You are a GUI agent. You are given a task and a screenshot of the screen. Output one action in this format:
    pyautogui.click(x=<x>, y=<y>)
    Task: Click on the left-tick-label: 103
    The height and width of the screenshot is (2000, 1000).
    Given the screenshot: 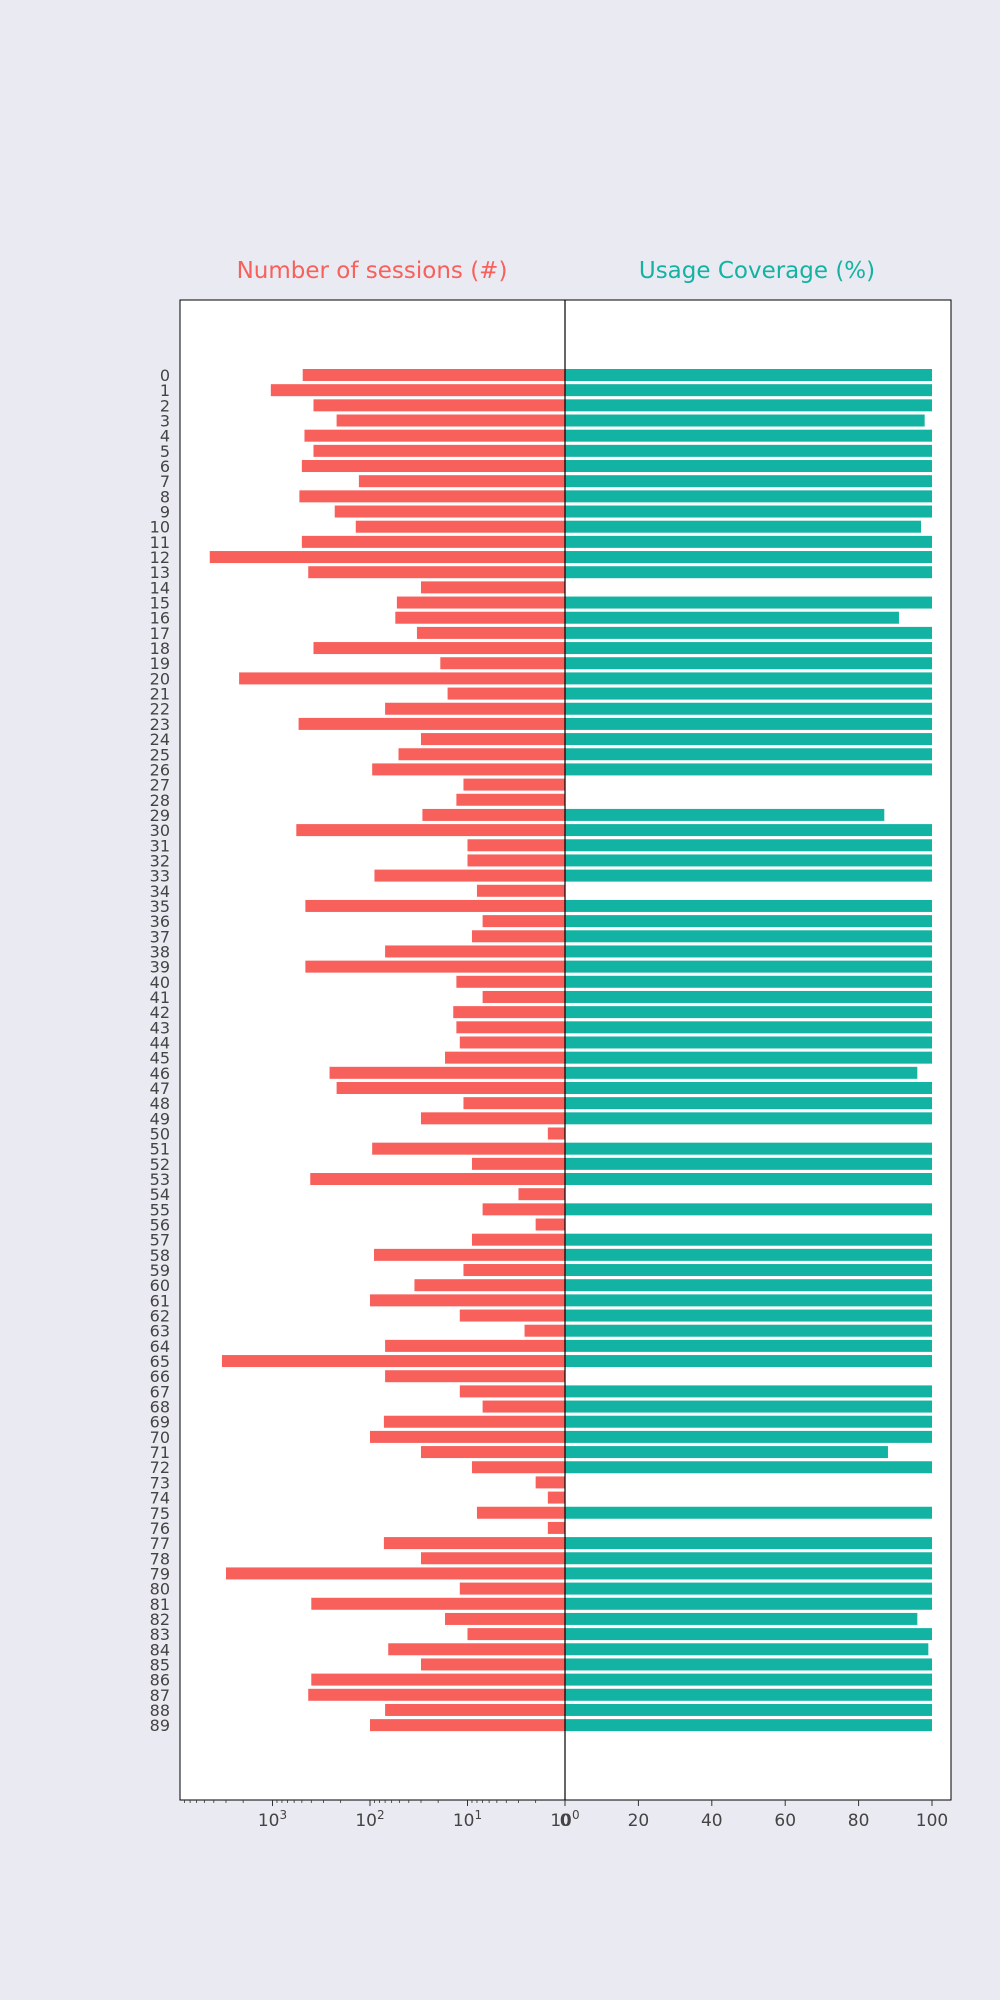 What is the action you would take?
    pyautogui.click(x=272, y=1819)
    